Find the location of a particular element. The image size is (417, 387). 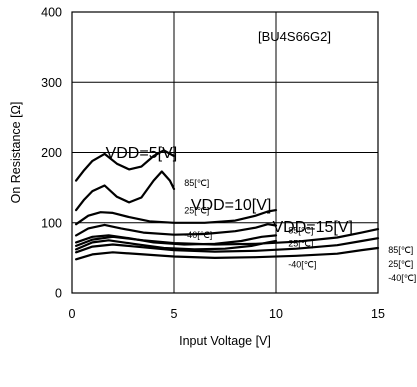

vdd-group-label: VDD=15[V] is located at coordinates (312, 227).